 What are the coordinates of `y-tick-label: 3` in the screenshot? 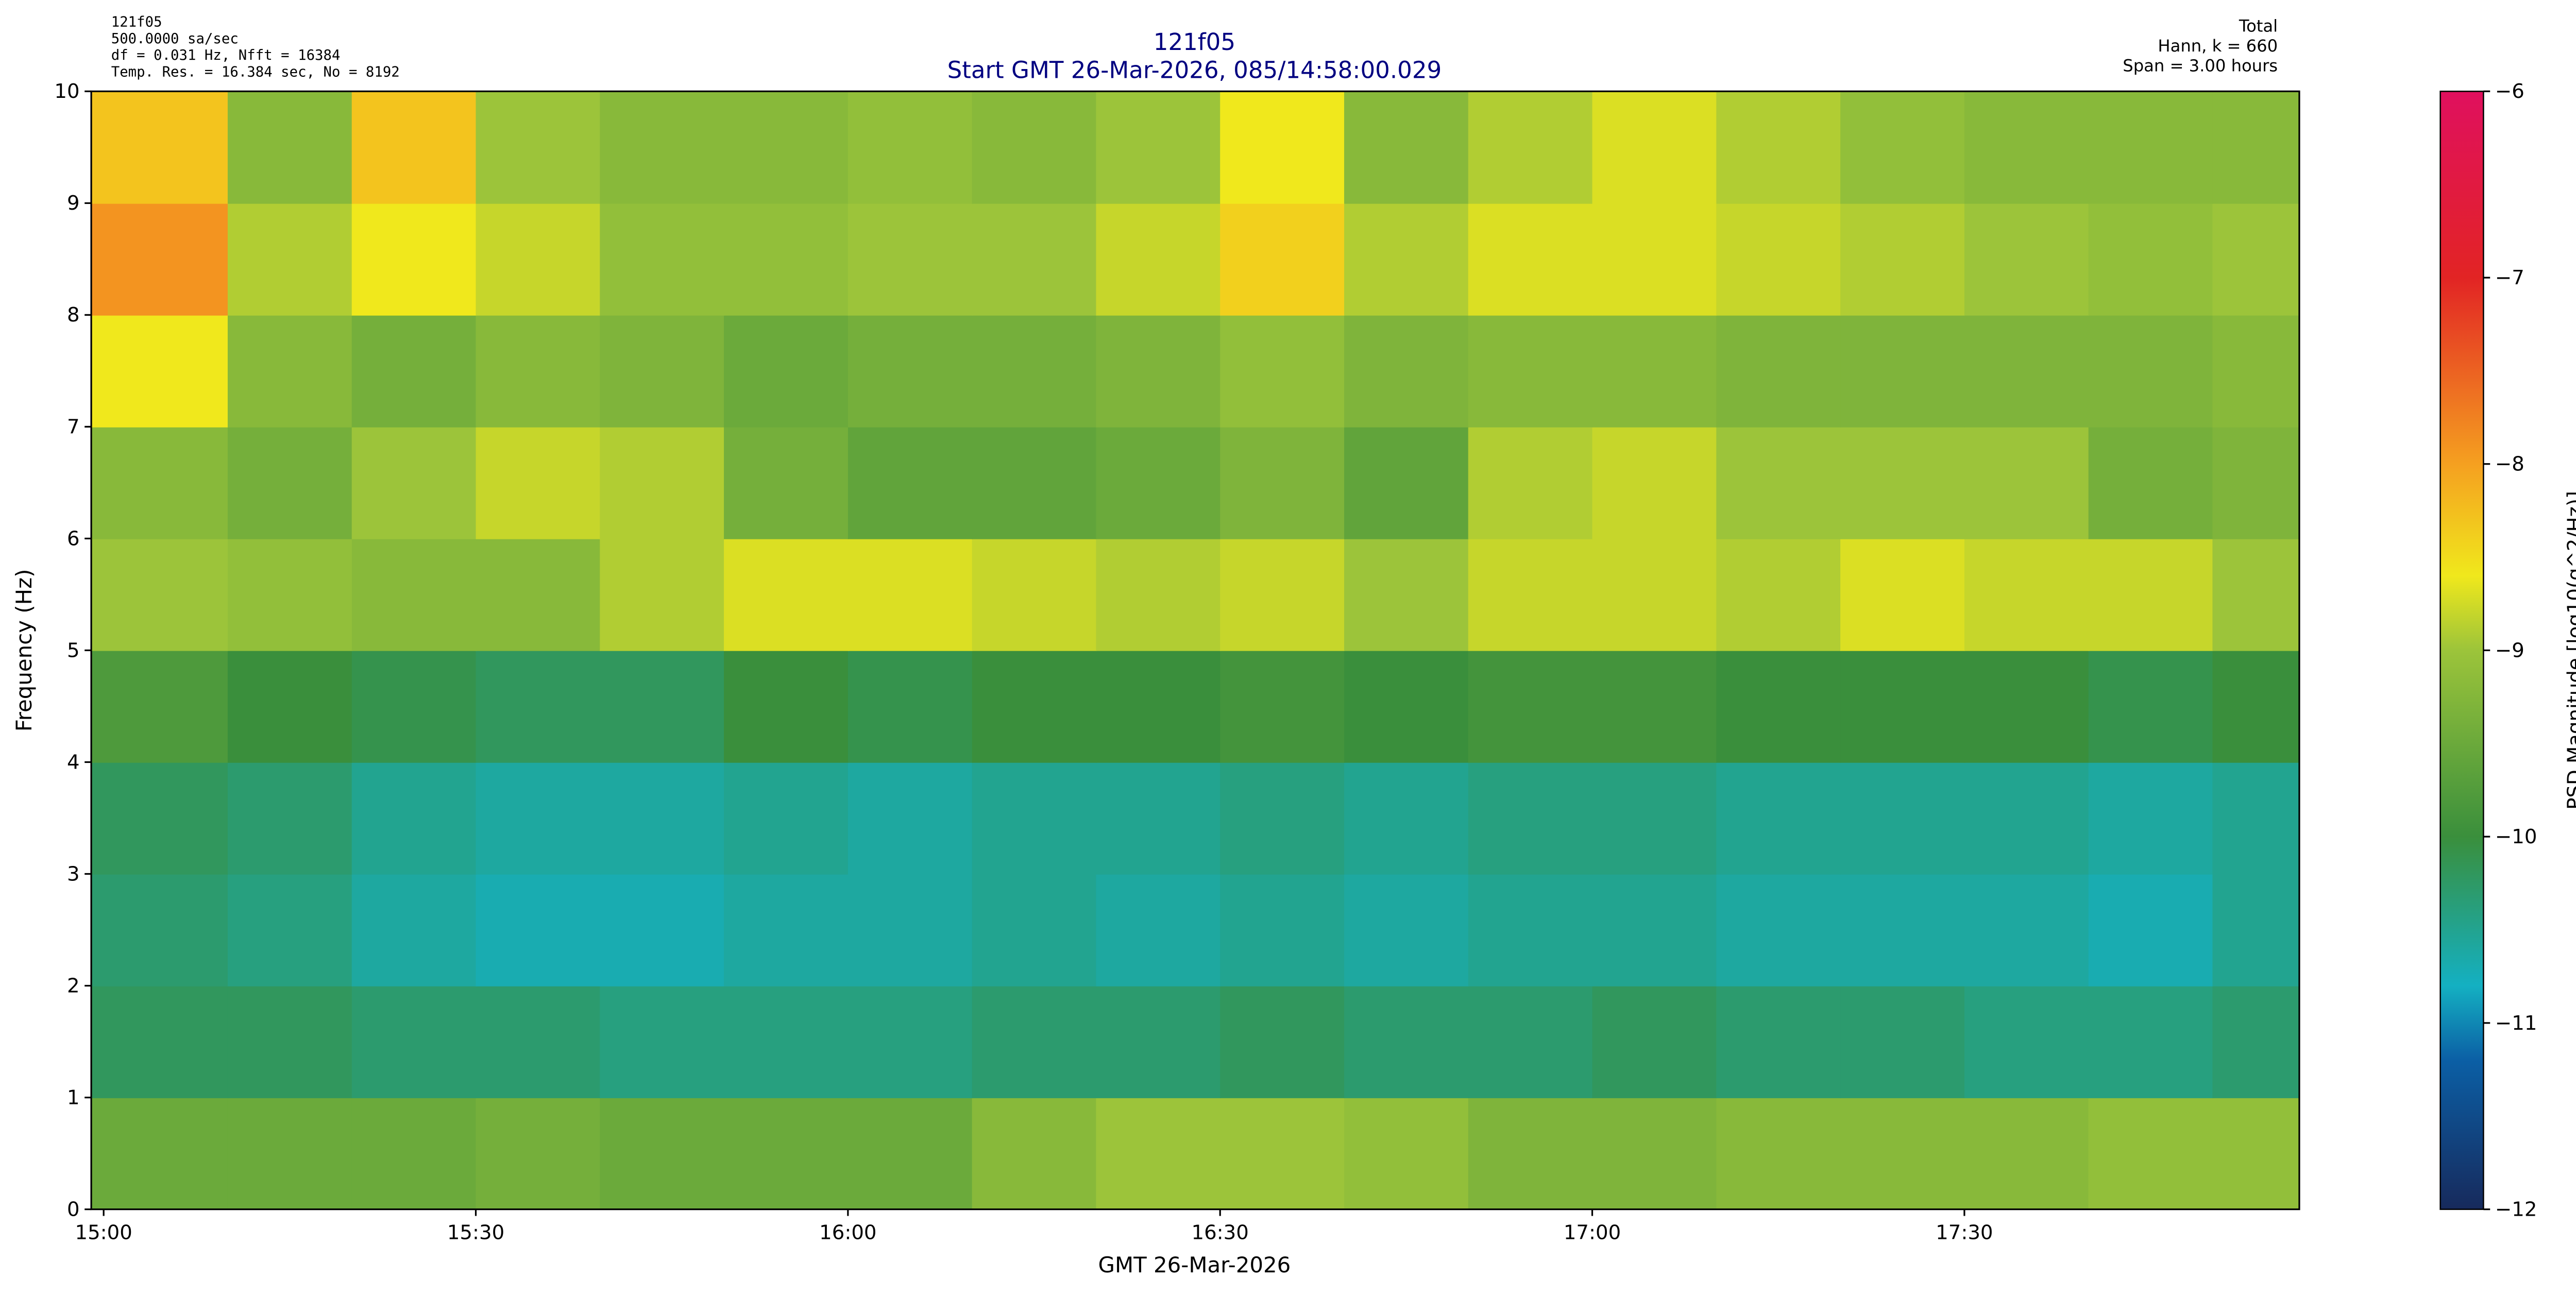 It's located at (73, 874).